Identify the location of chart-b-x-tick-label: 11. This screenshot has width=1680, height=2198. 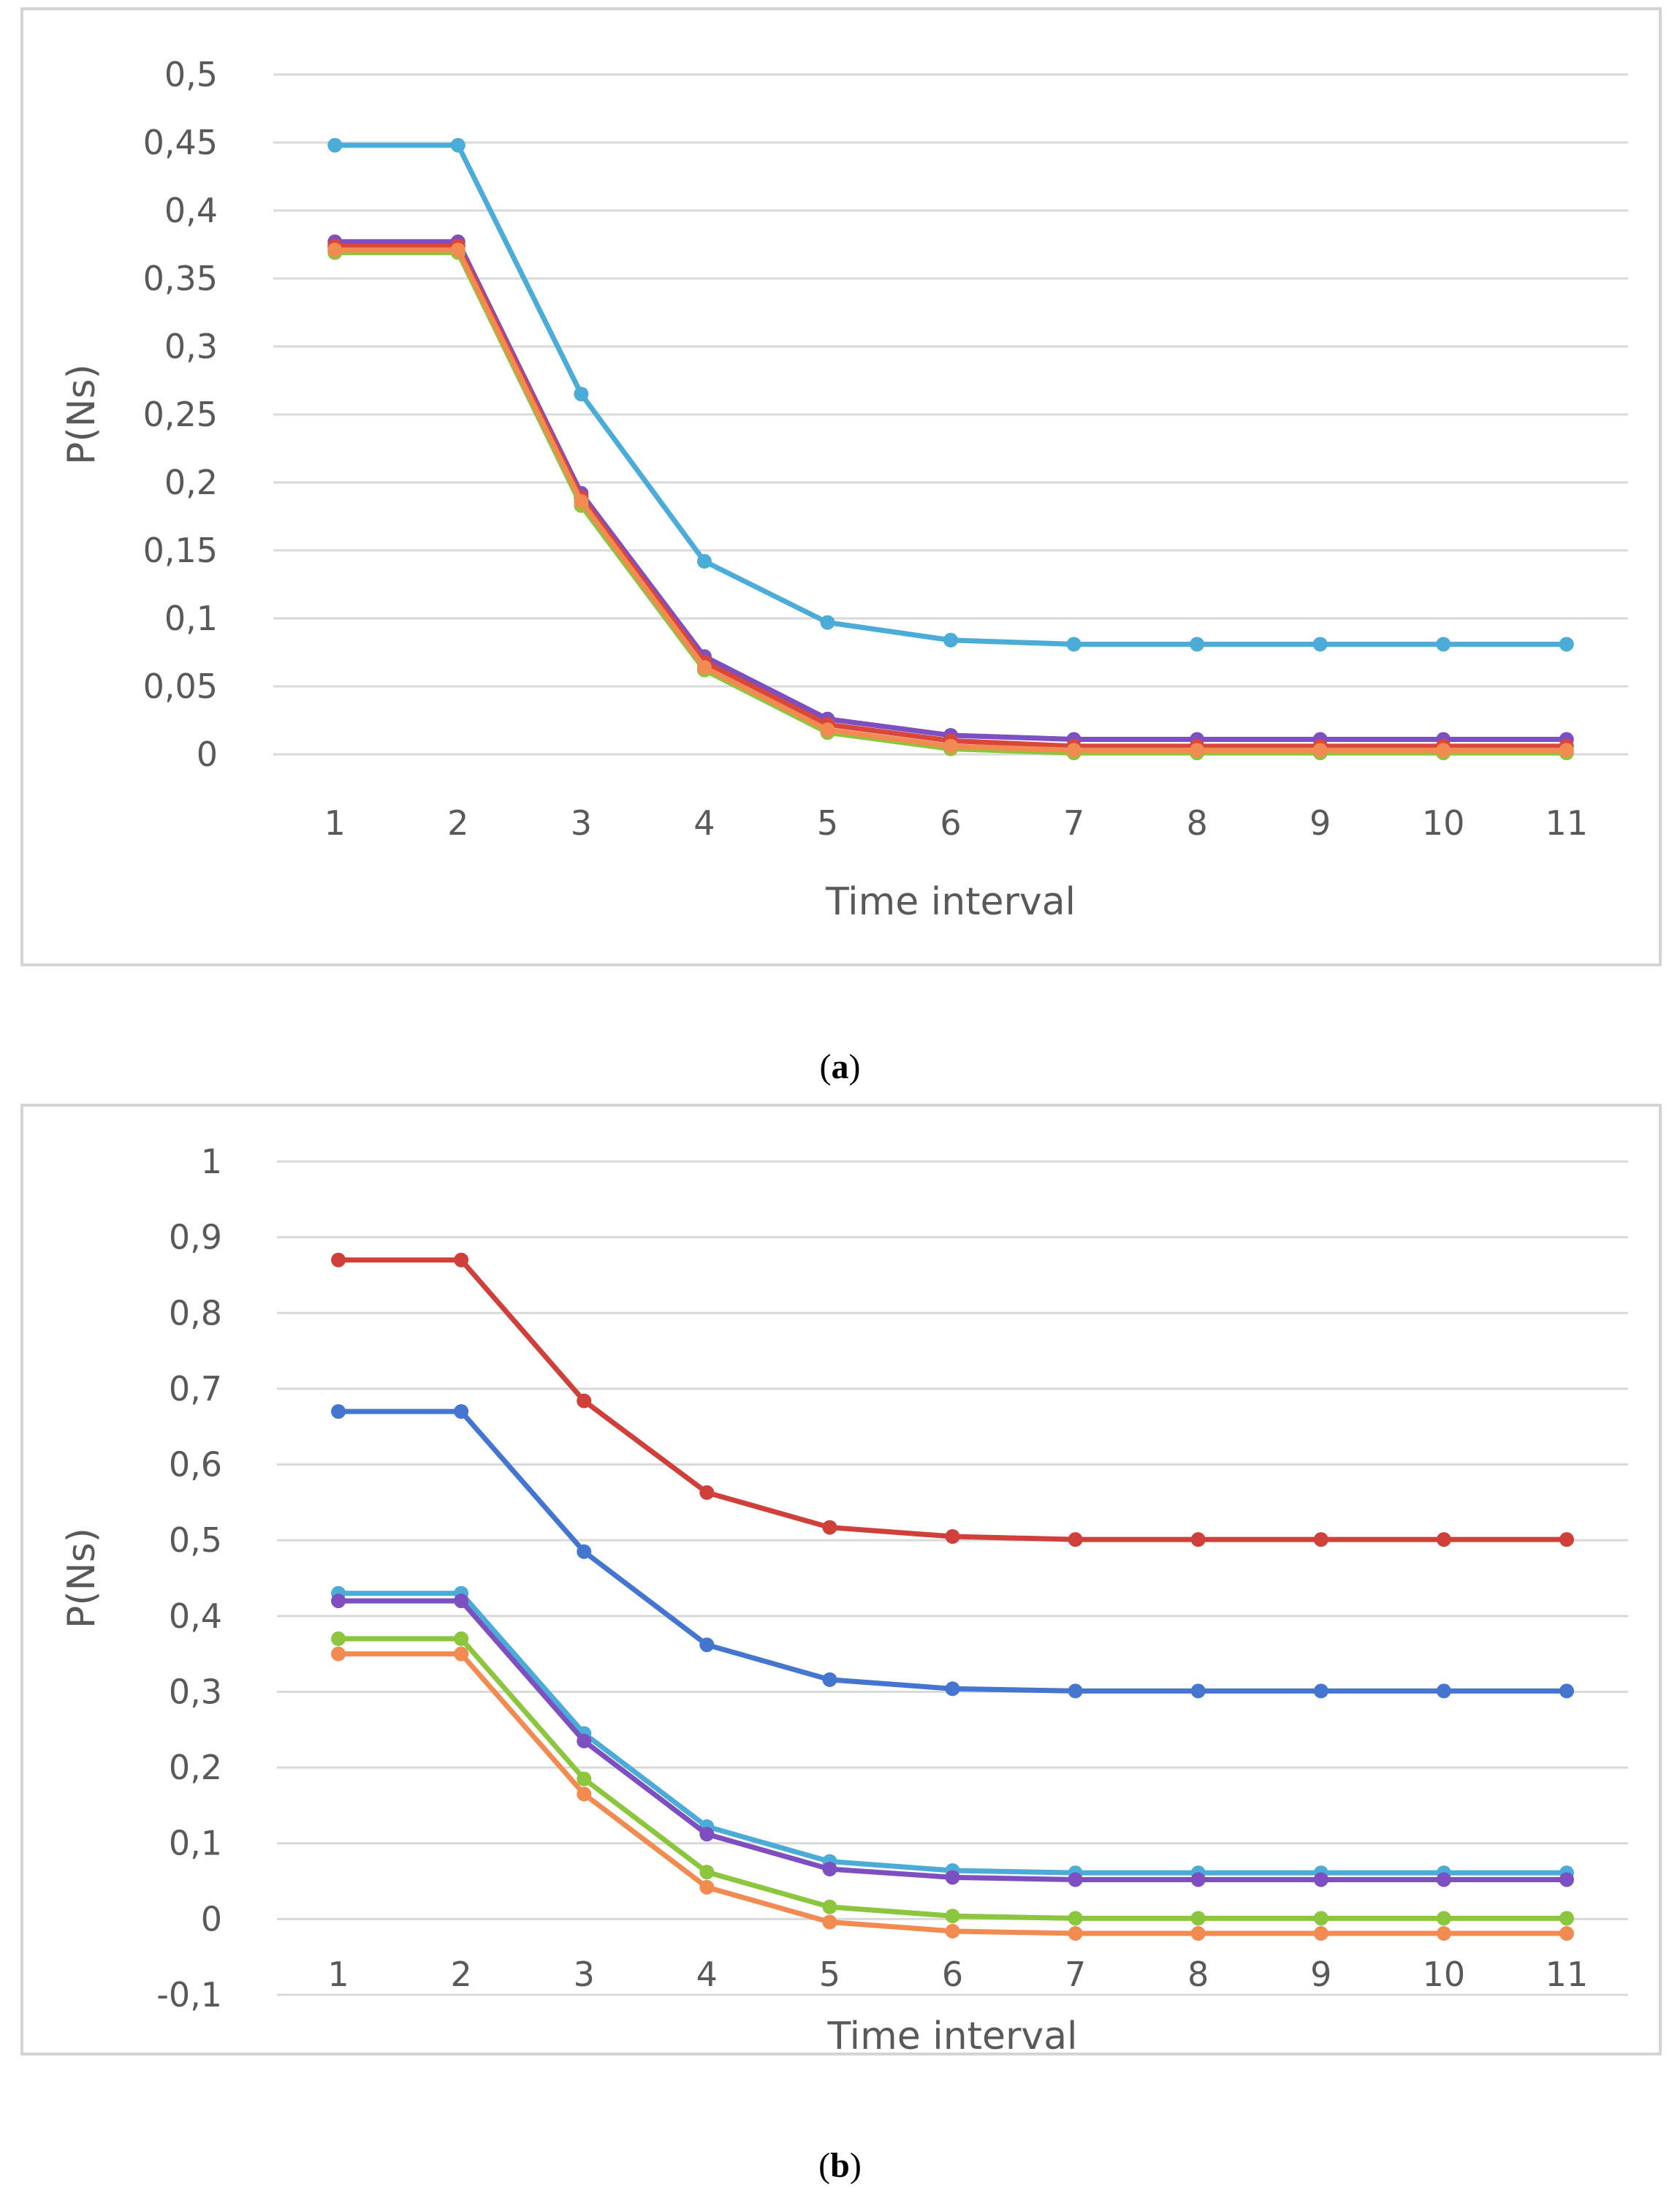
(1567, 1974).